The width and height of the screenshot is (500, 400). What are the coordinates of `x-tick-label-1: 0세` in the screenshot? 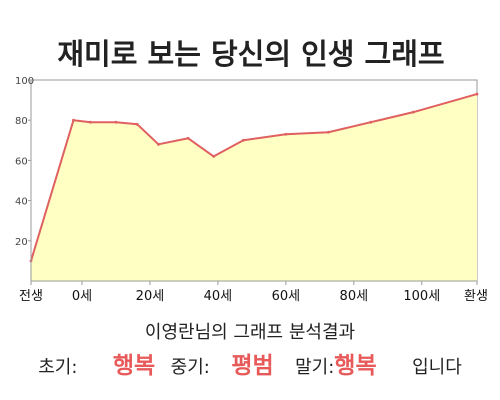 It's located at (82, 296).